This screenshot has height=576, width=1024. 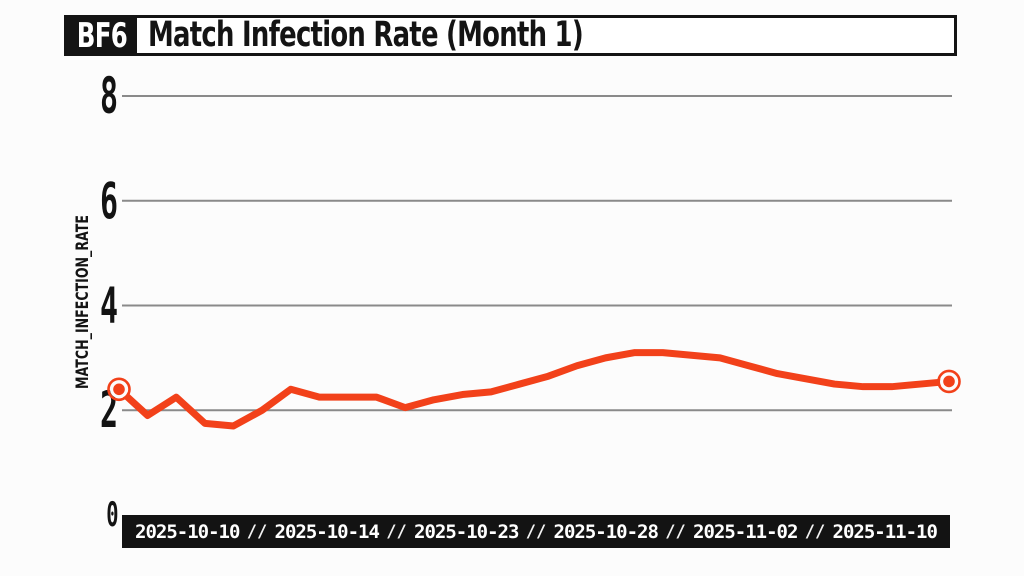 What do you see at coordinates (108, 96) in the screenshot?
I see `y-tick-label-8: 8` at bounding box center [108, 96].